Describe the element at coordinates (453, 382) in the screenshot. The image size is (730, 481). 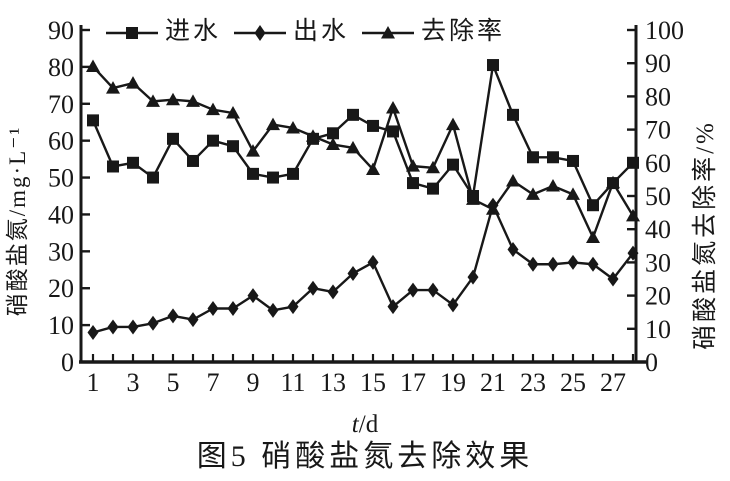
I see `tick-label: 19` at that location.